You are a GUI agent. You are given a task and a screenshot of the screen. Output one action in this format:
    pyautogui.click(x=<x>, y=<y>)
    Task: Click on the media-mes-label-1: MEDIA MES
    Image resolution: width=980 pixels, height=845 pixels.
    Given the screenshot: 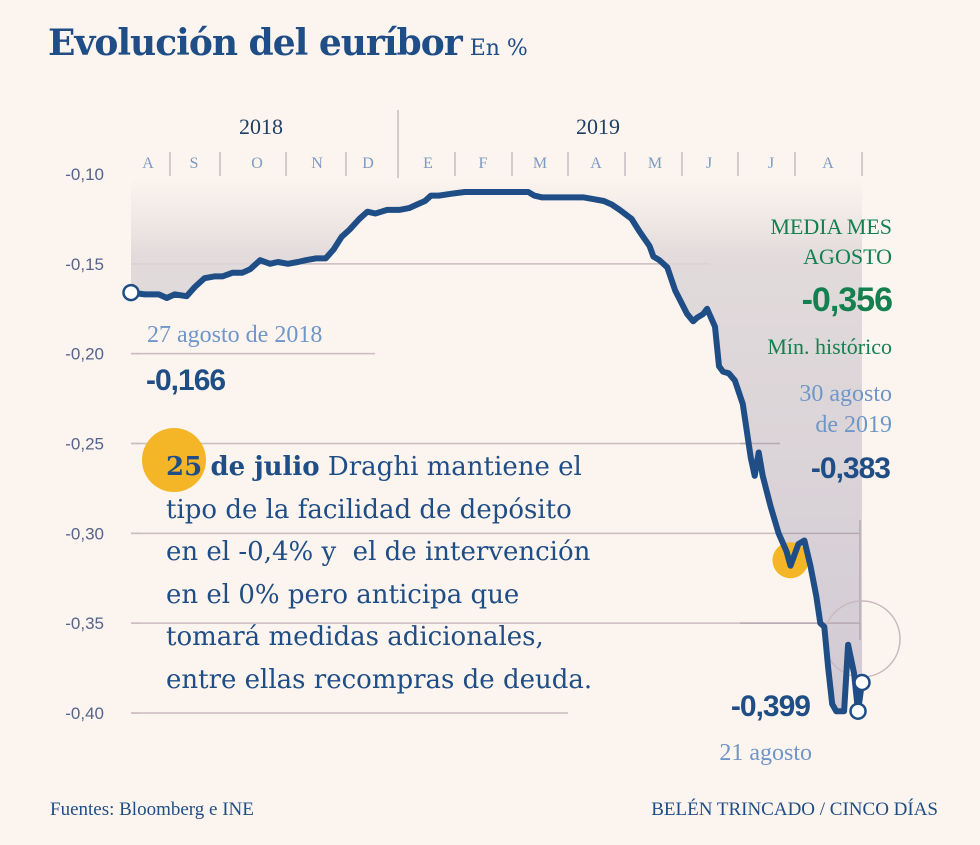 What is the action you would take?
    pyautogui.click(x=831, y=226)
    